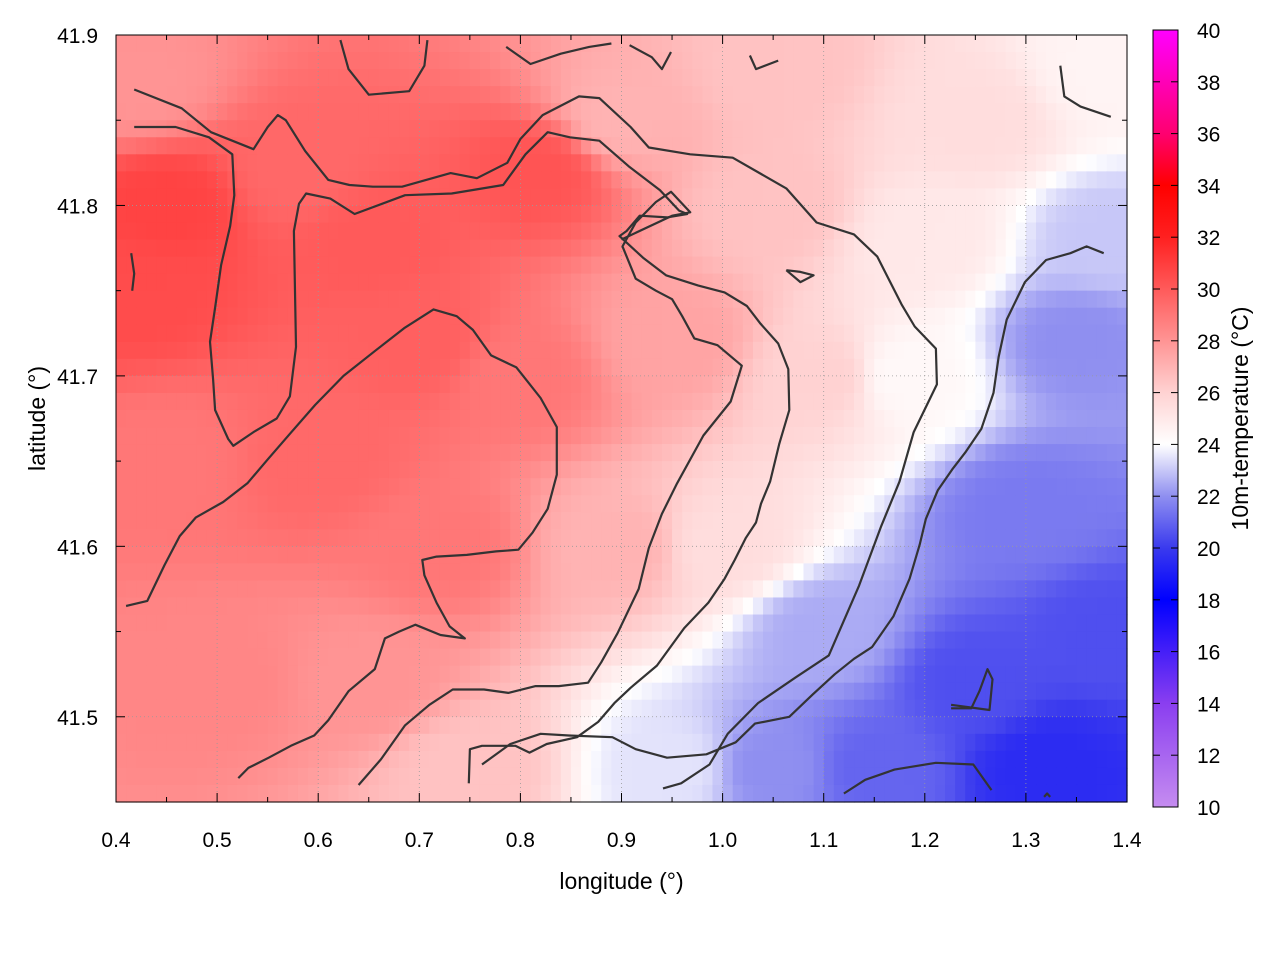 This screenshot has width=1280, height=960. I want to click on contour-line, so click(384, 67).